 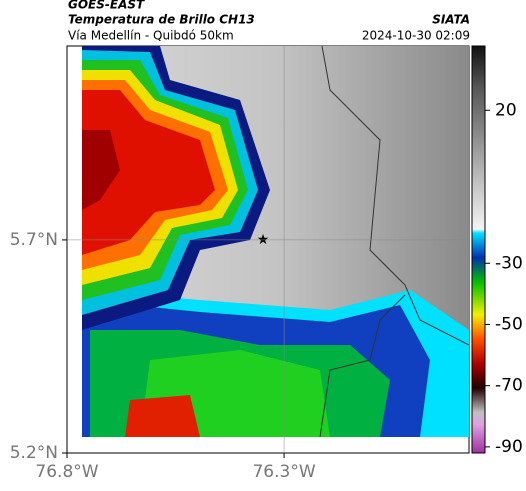 What do you see at coordinates (151, 36) in the screenshot?
I see `subtitle: Vía Medellín - Quibdó 50km` at bounding box center [151, 36].